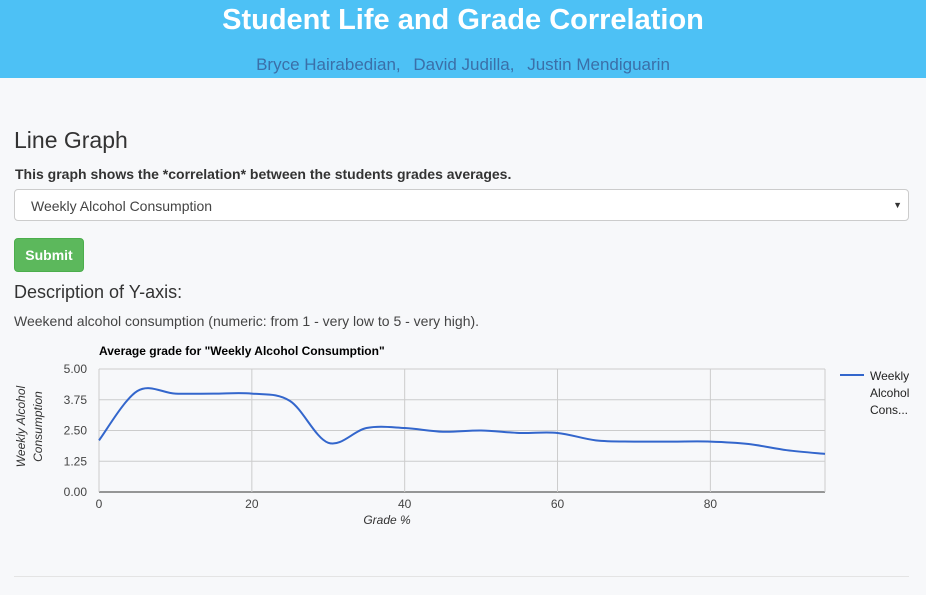 Image resolution: width=926 pixels, height=595 pixels. What do you see at coordinates (463, 20) in the screenshot?
I see `page-title: Student Life and Grade Correlation` at bounding box center [463, 20].